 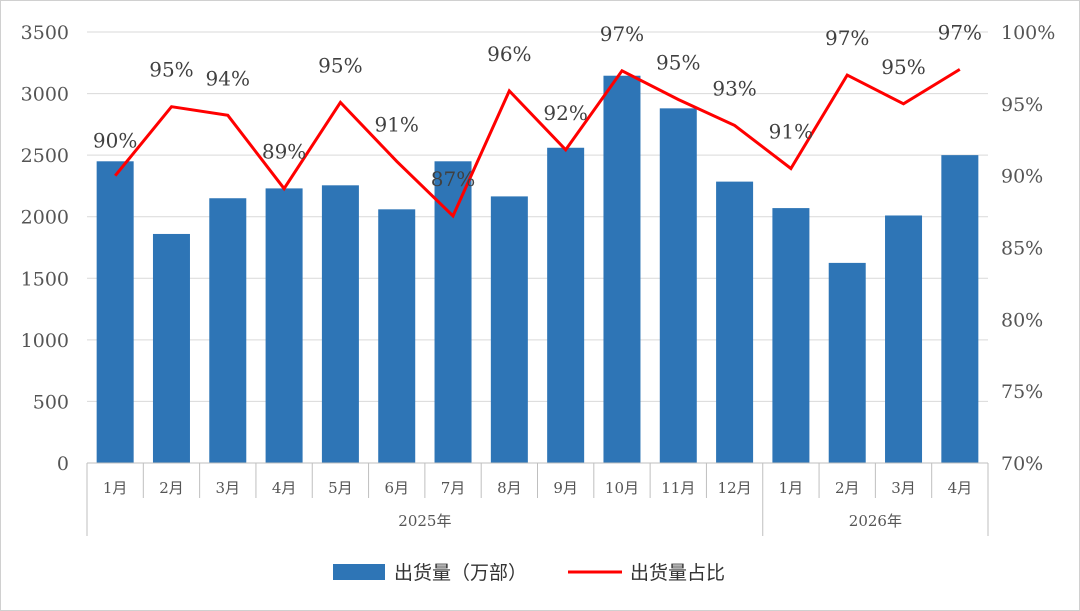 What do you see at coordinates (734, 88) in the screenshot?
I see `data-label: 93%` at bounding box center [734, 88].